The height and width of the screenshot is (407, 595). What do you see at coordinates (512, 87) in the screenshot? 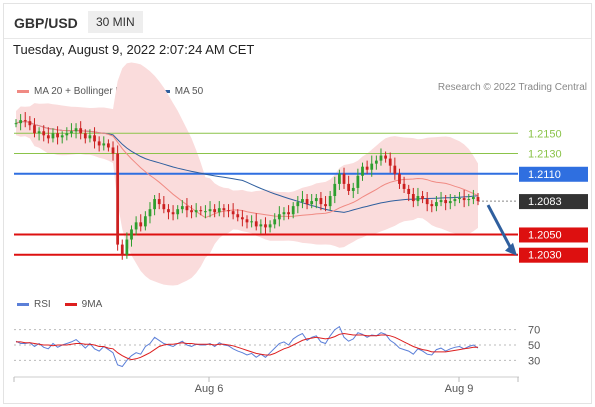
I see `research-credit: Research © 2022 Trading Central` at bounding box center [512, 87].